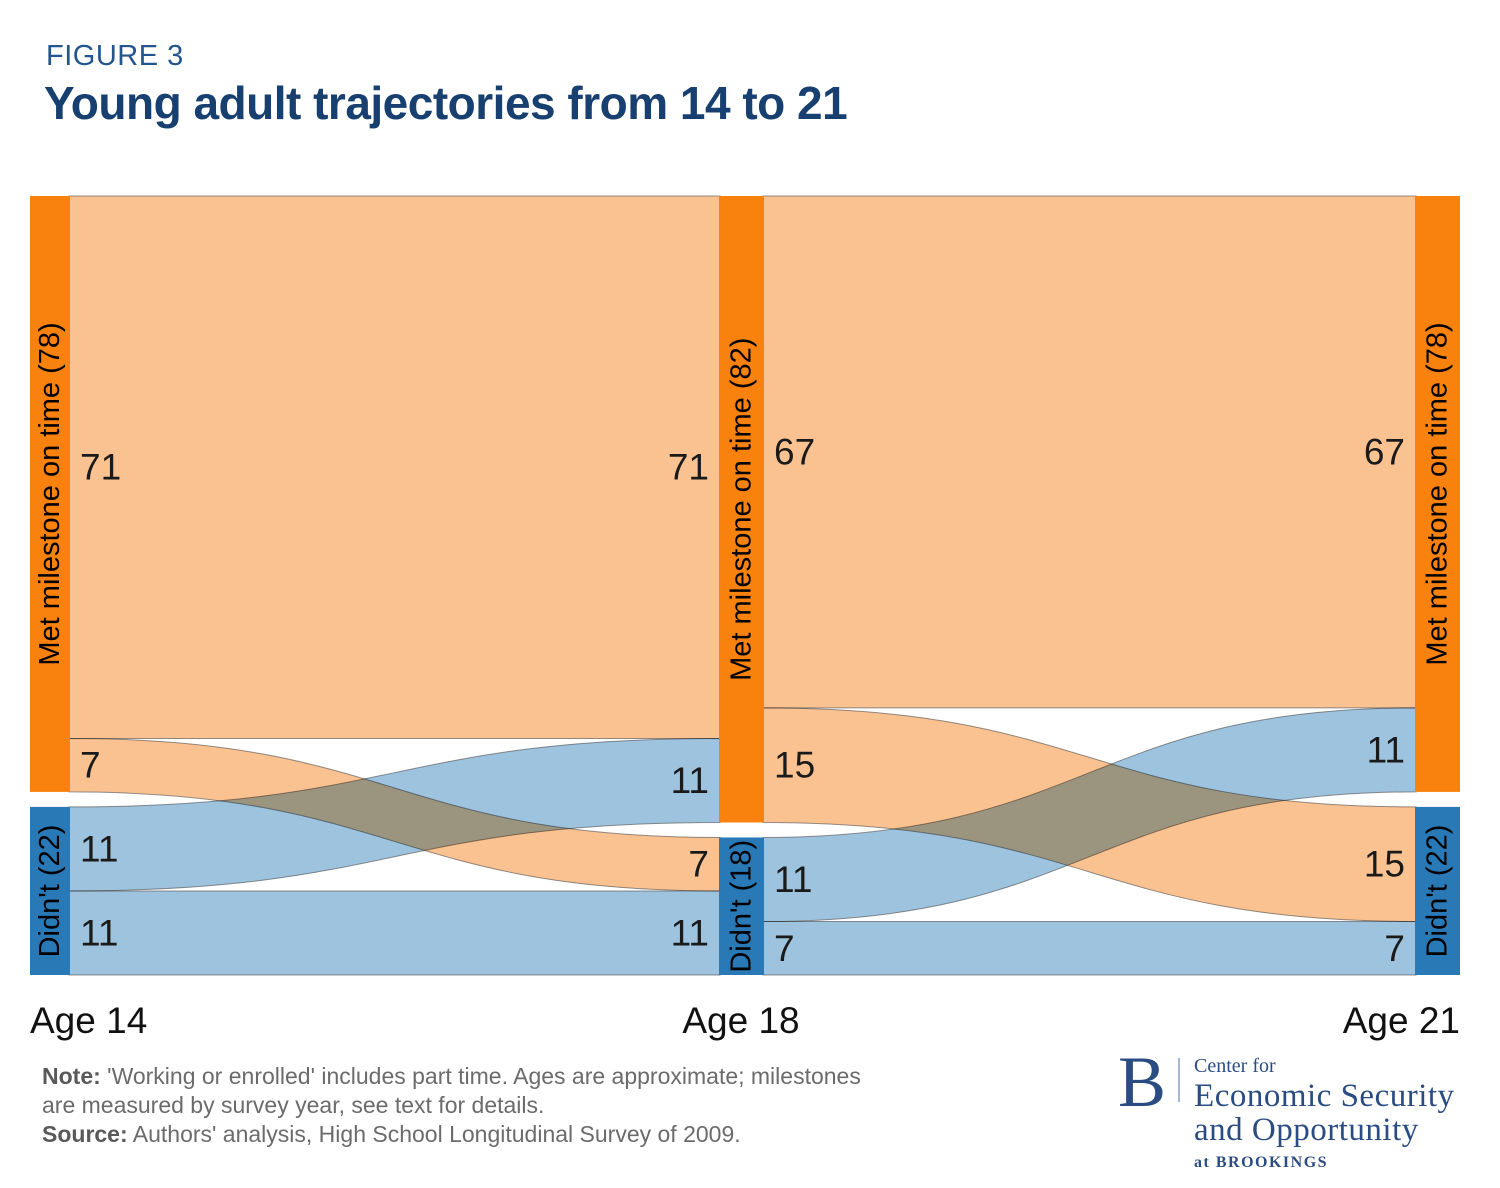 The image size is (1500, 1188). Describe the element at coordinates (89, 1020) in the screenshot. I see `x-axis-label-age14: Age 14` at that location.